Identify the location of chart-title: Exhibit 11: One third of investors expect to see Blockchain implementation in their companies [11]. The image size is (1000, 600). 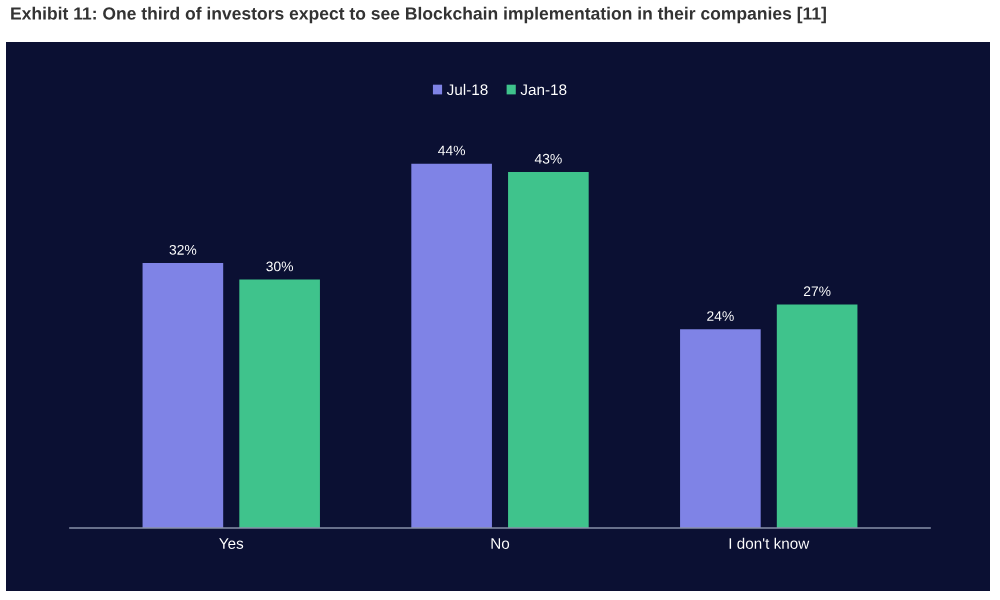
(418, 15).